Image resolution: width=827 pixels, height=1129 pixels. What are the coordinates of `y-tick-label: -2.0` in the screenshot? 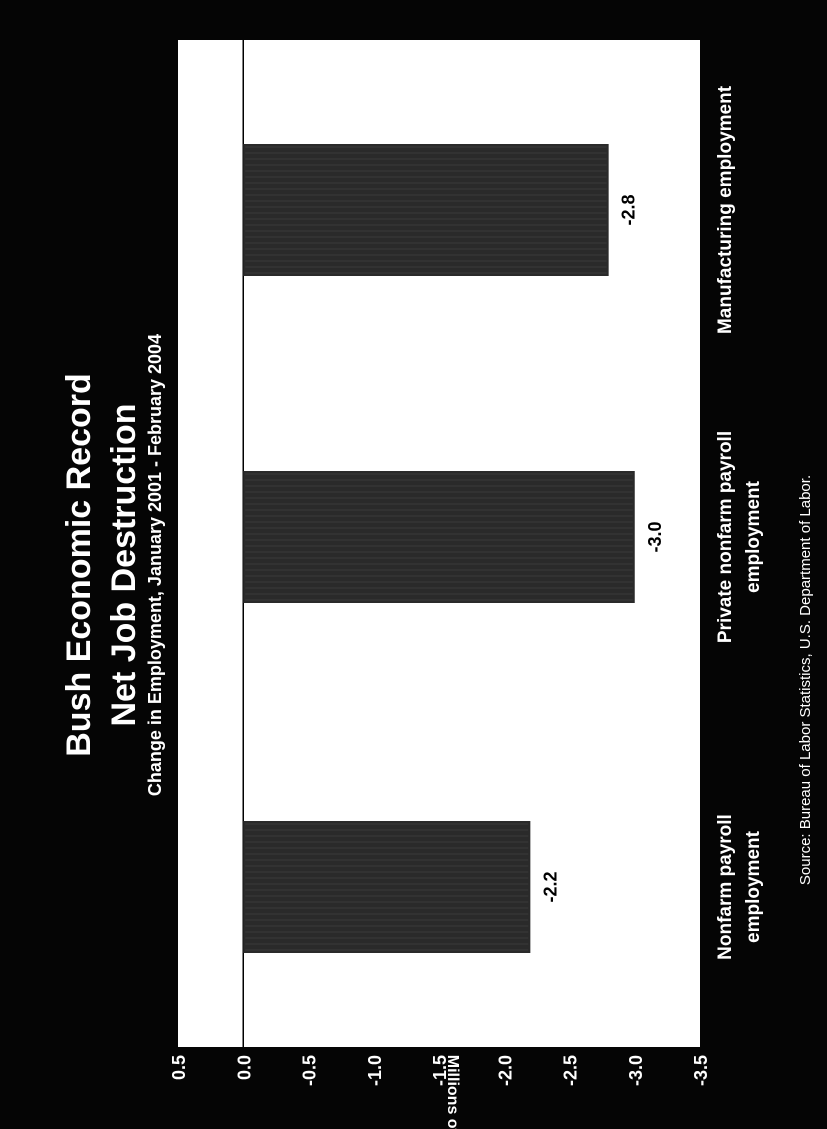 It's located at (505, 1070).